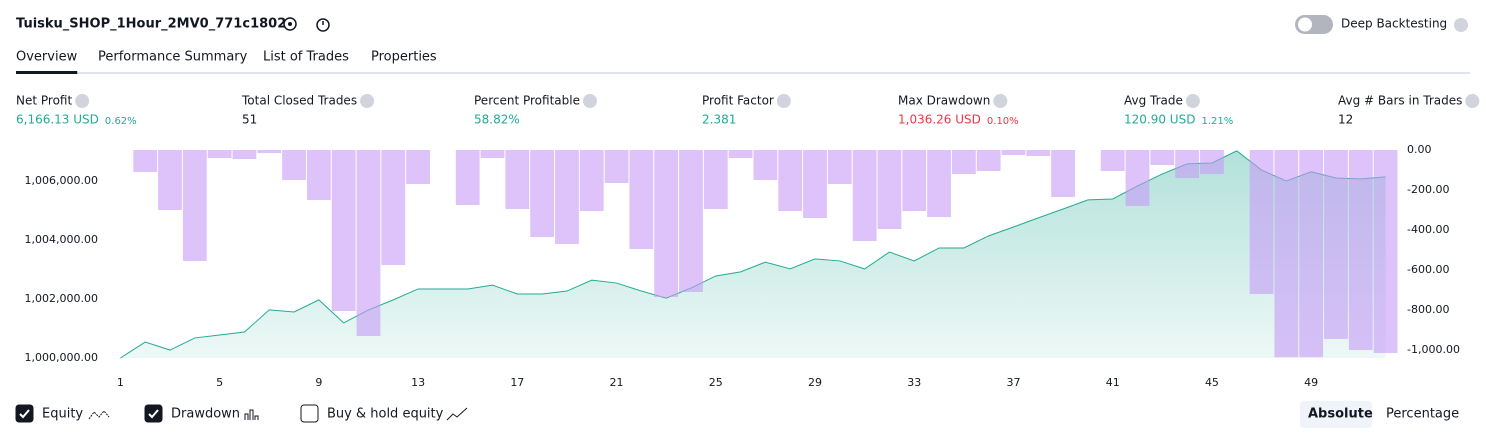 The width and height of the screenshot is (1486, 442). Describe the element at coordinates (219, 382) in the screenshot. I see `x-tick-label: 5` at that location.